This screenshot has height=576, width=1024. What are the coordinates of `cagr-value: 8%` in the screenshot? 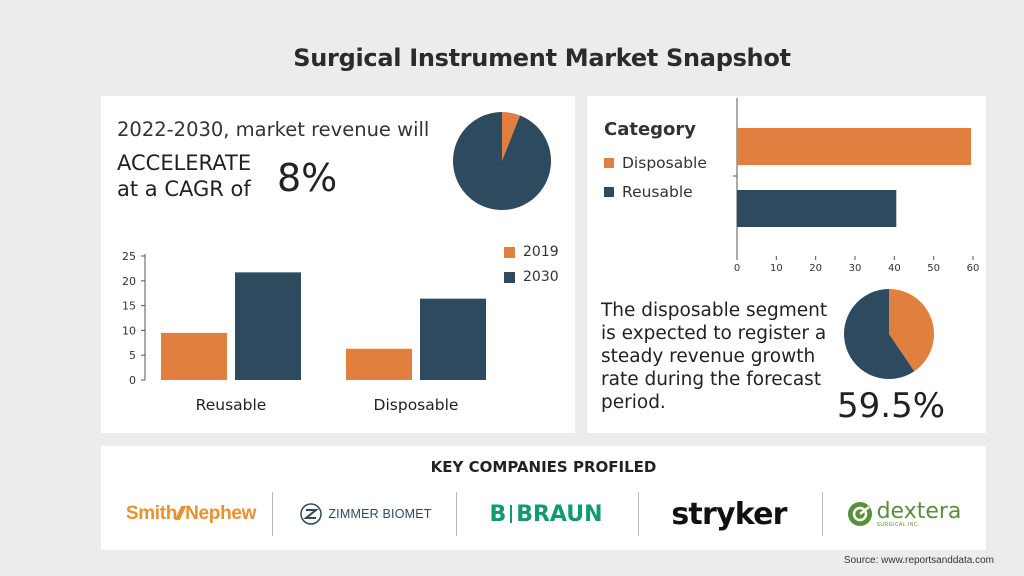 It's located at (307, 178).